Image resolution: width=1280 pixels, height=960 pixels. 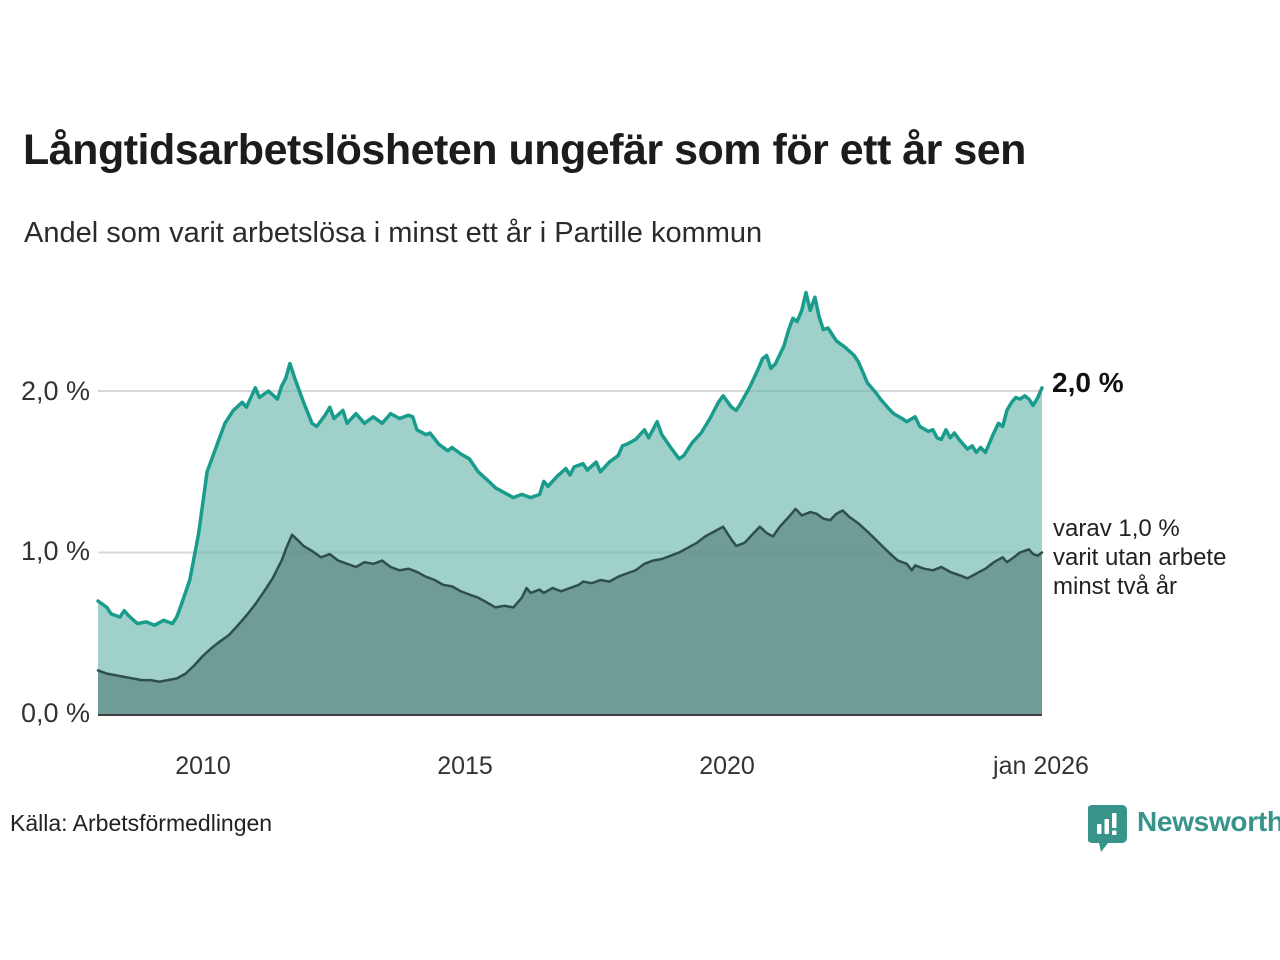 What do you see at coordinates (1115, 586) in the screenshot?
I see `sub-series-annotation-line3: minst två år` at bounding box center [1115, 586].